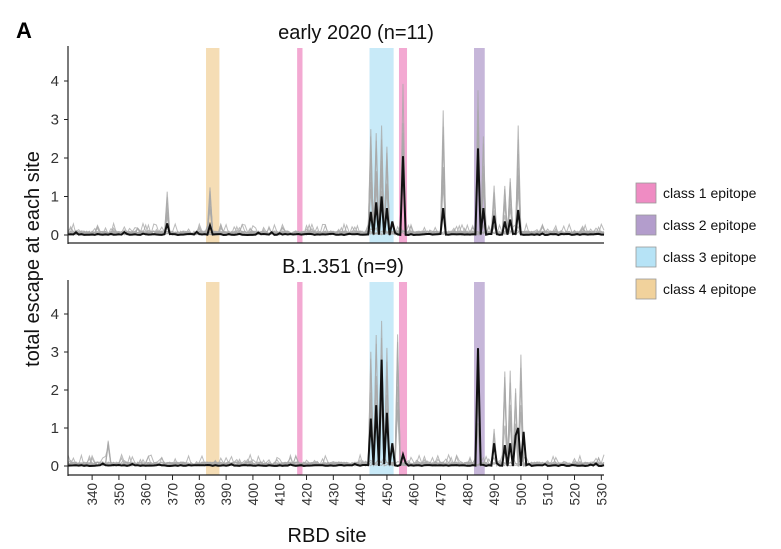  Describe the element at coordinates (333, 494) in the screenshot. I see `x-tick-label: 430` at that location.